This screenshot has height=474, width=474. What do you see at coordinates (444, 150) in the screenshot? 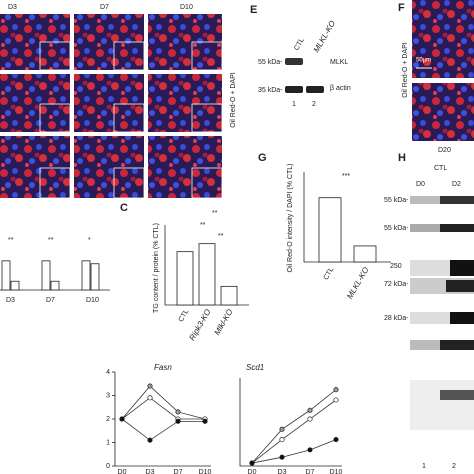
I see `day: D20` at bounding box center [444, 150].